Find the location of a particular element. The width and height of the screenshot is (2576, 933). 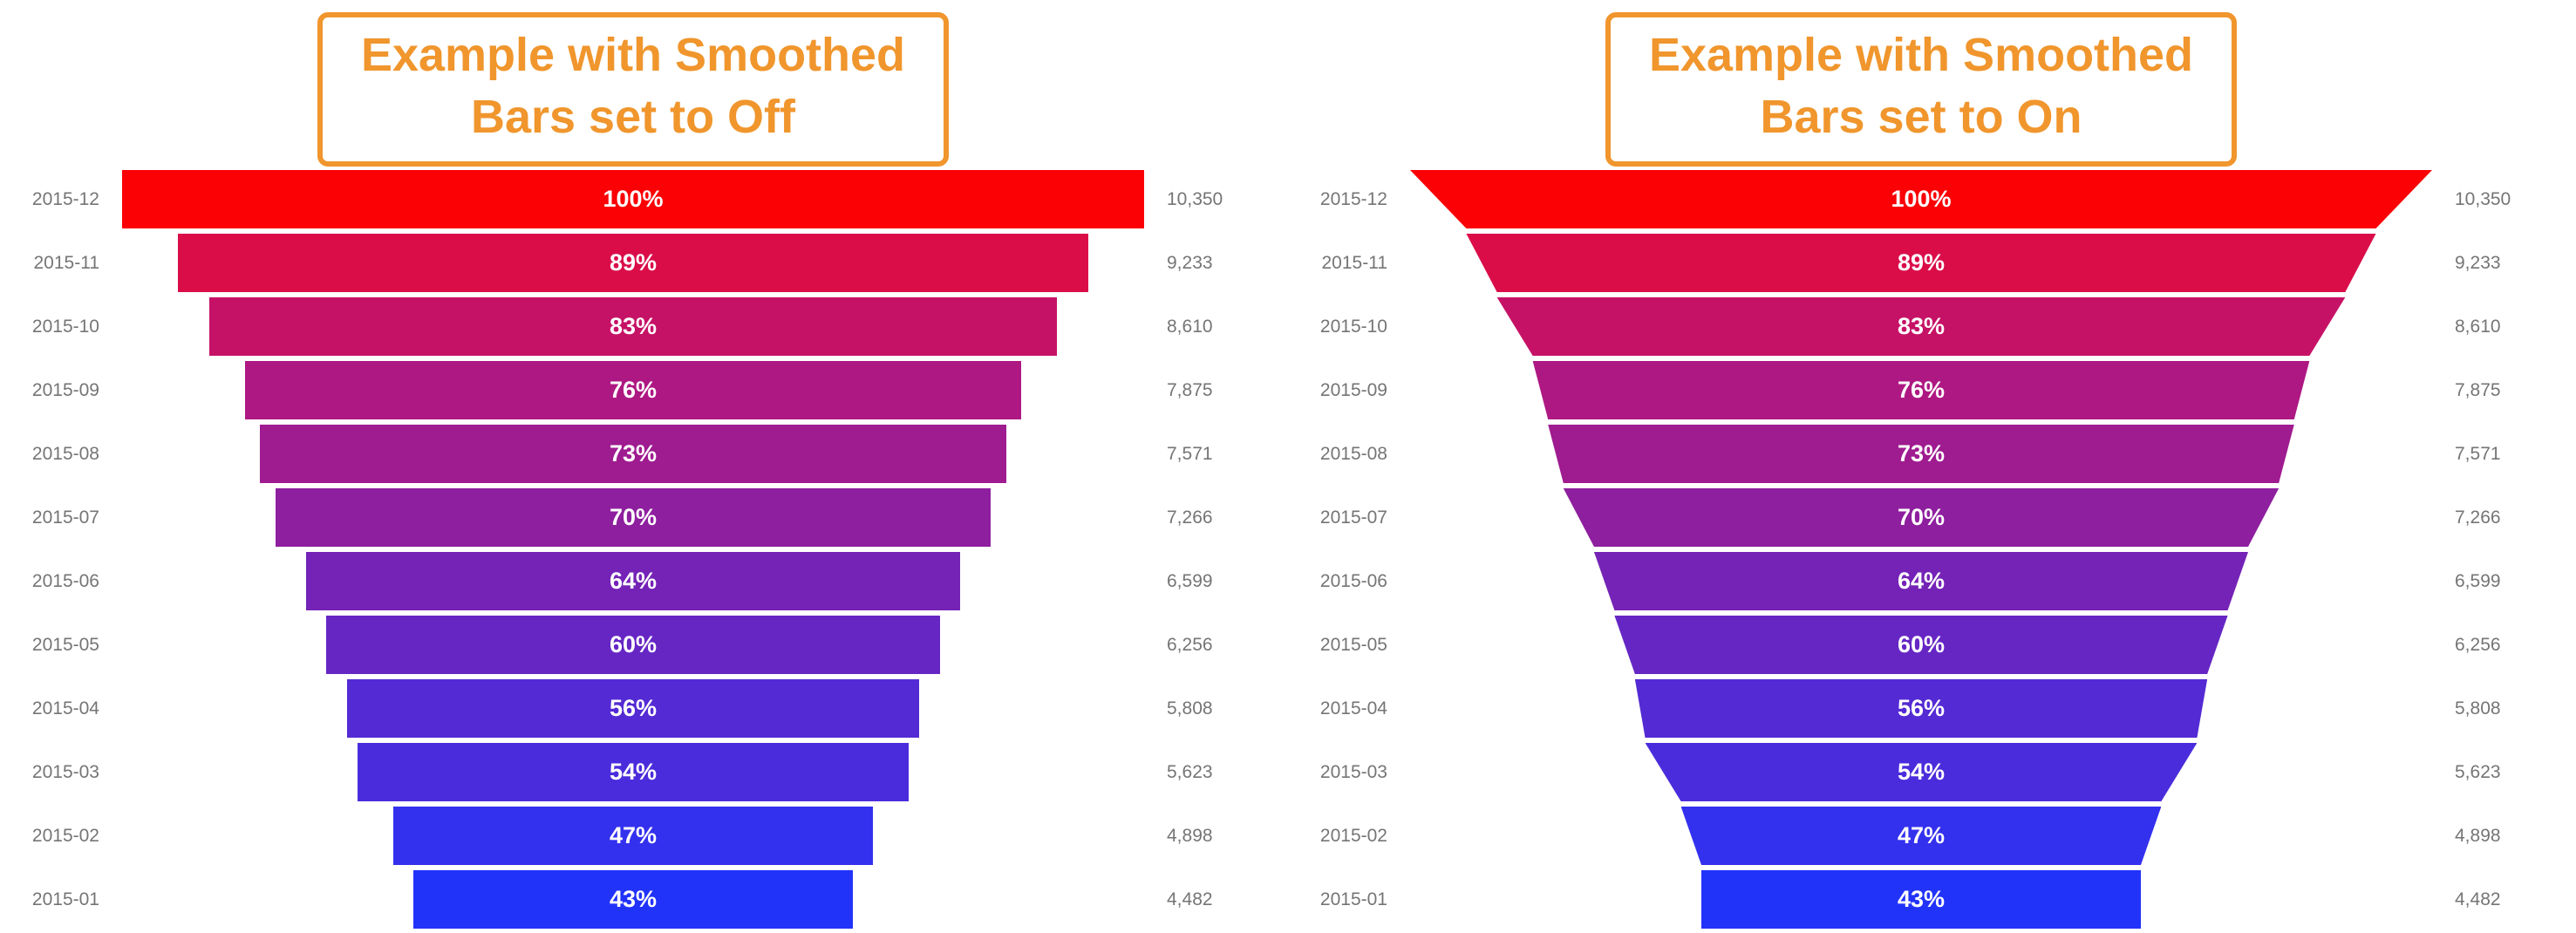

category-label: 2015-03 is located at coordinates (1353, 771).